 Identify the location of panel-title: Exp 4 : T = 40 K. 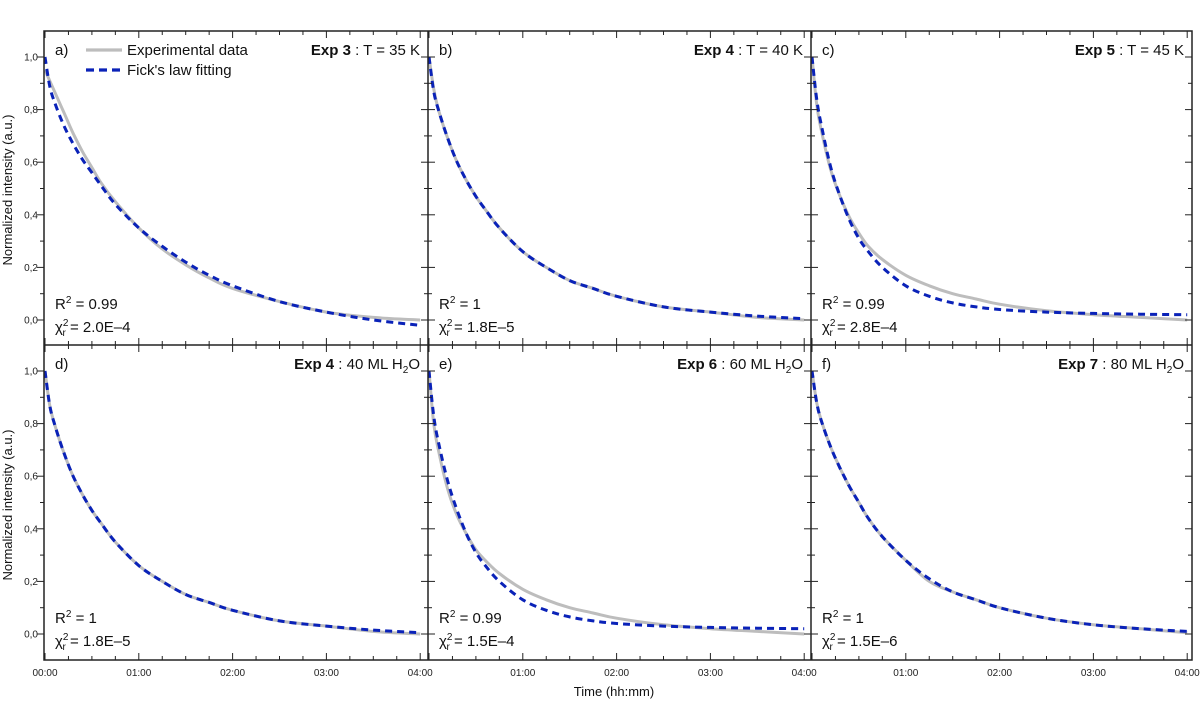
(748, 50).